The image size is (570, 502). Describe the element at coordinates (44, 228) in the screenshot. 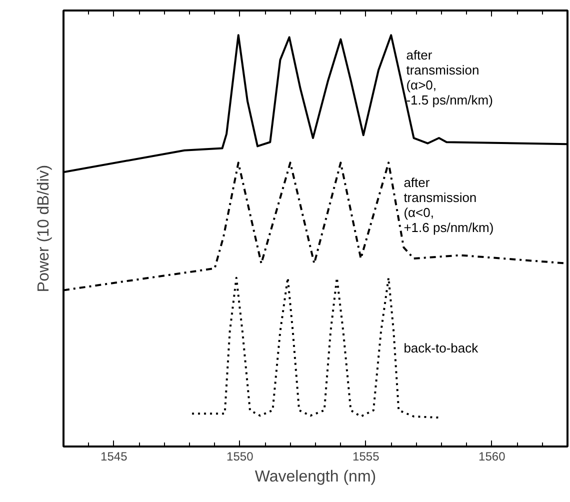

I see `y-axis-title: Power (10 dB/div)` at that location.